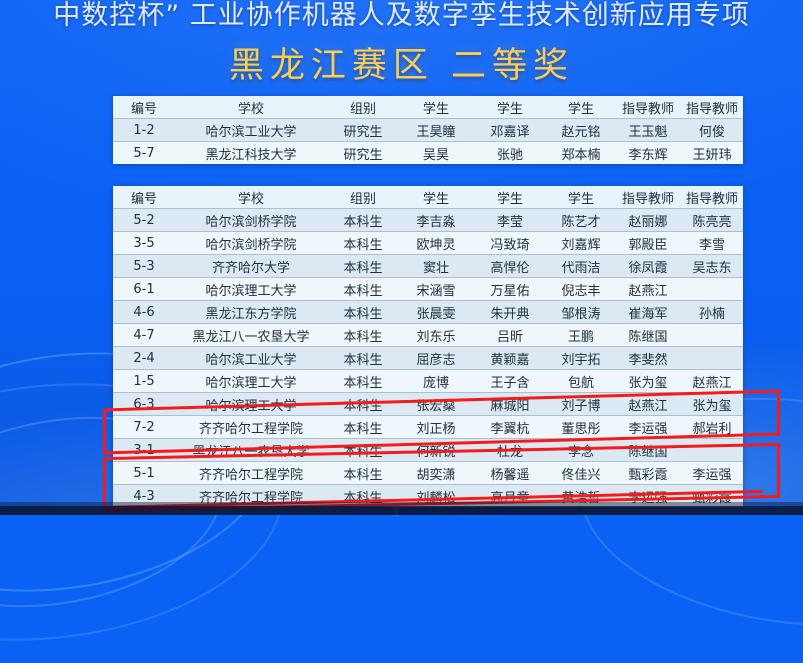  What do you see at coordinates (144, 220) in the screenshot?
I see `cell-id: 5-2` at bounding box center [144, 220].